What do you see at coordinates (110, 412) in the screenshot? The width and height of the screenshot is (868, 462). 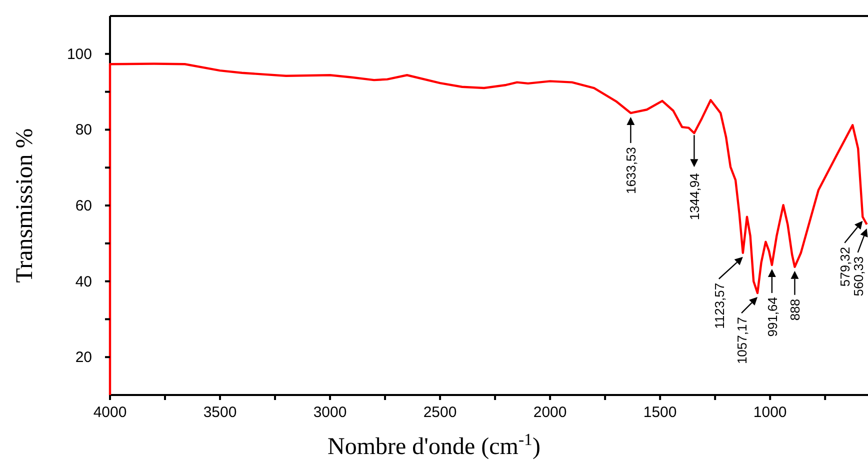 I see `x-tick-label: 4000` at bounding box center [110, 412].